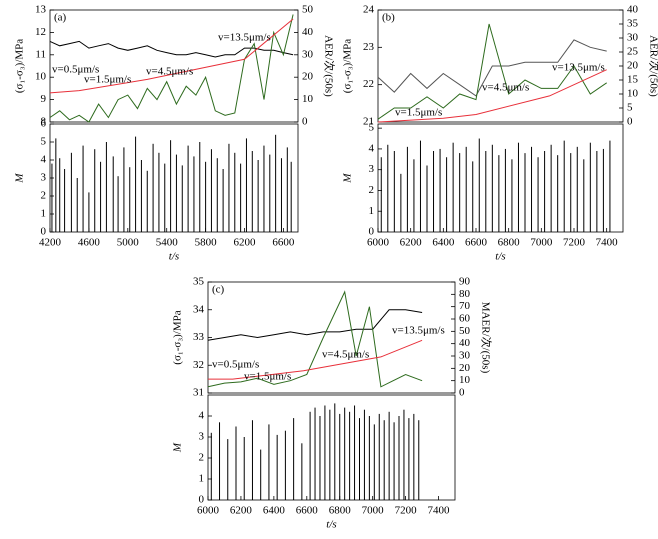  Describe the element at coordinates (198, 393) in the screenshot. I see `y-tick-label: 31` at that location.